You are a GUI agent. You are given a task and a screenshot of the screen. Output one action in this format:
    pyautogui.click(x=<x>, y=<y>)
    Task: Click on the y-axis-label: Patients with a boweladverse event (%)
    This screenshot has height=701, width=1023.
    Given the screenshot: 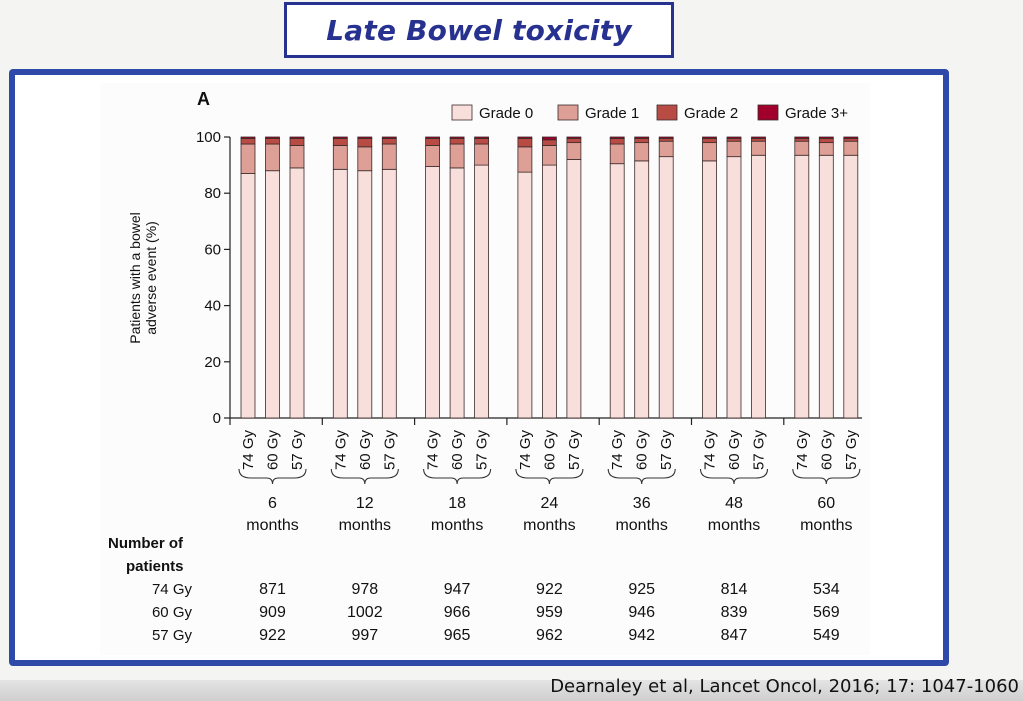 What is the action you would take?
    pyautogui.click(x=143, y=278)
    